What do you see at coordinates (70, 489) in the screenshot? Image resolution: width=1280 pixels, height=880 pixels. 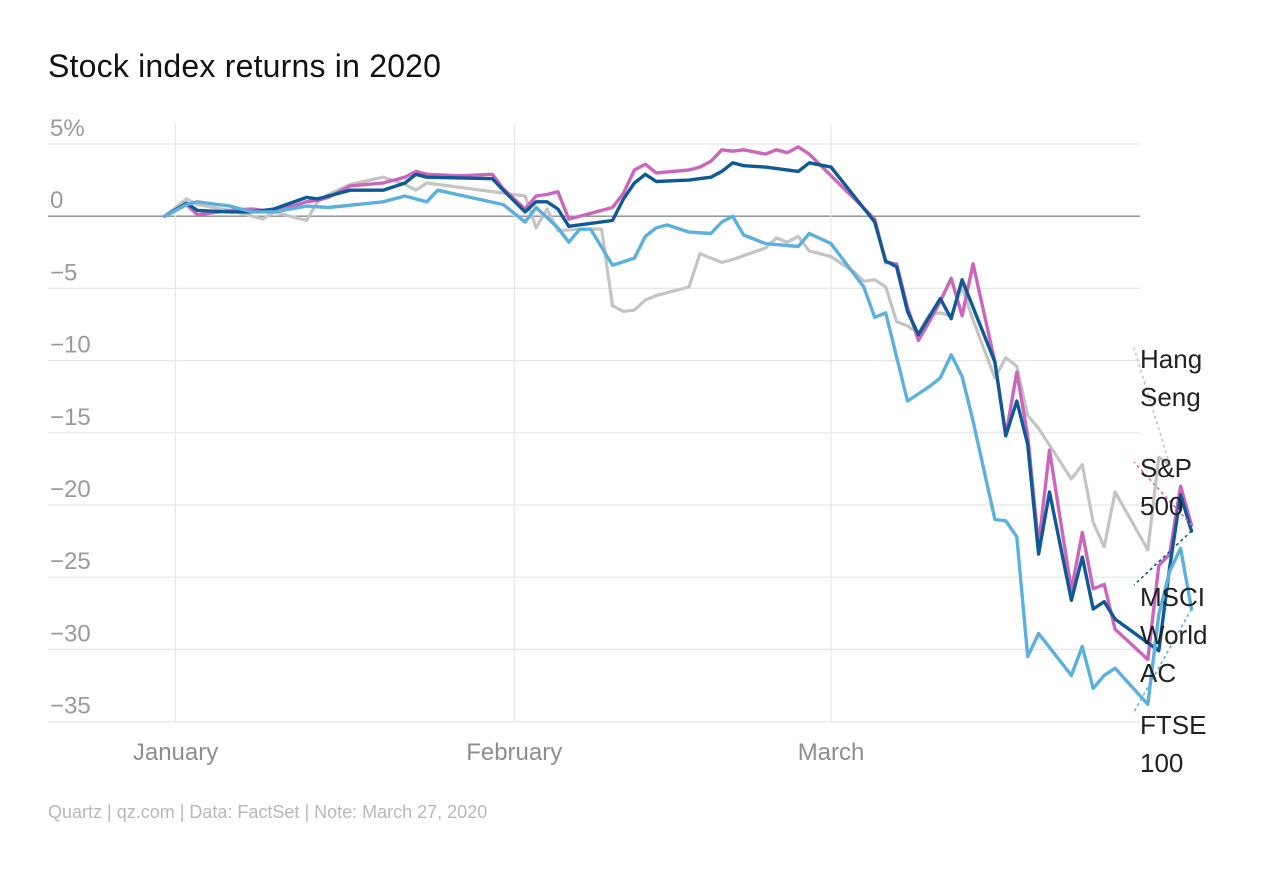 I see `y-tick-label: −20` at bounding box center [70, 489].